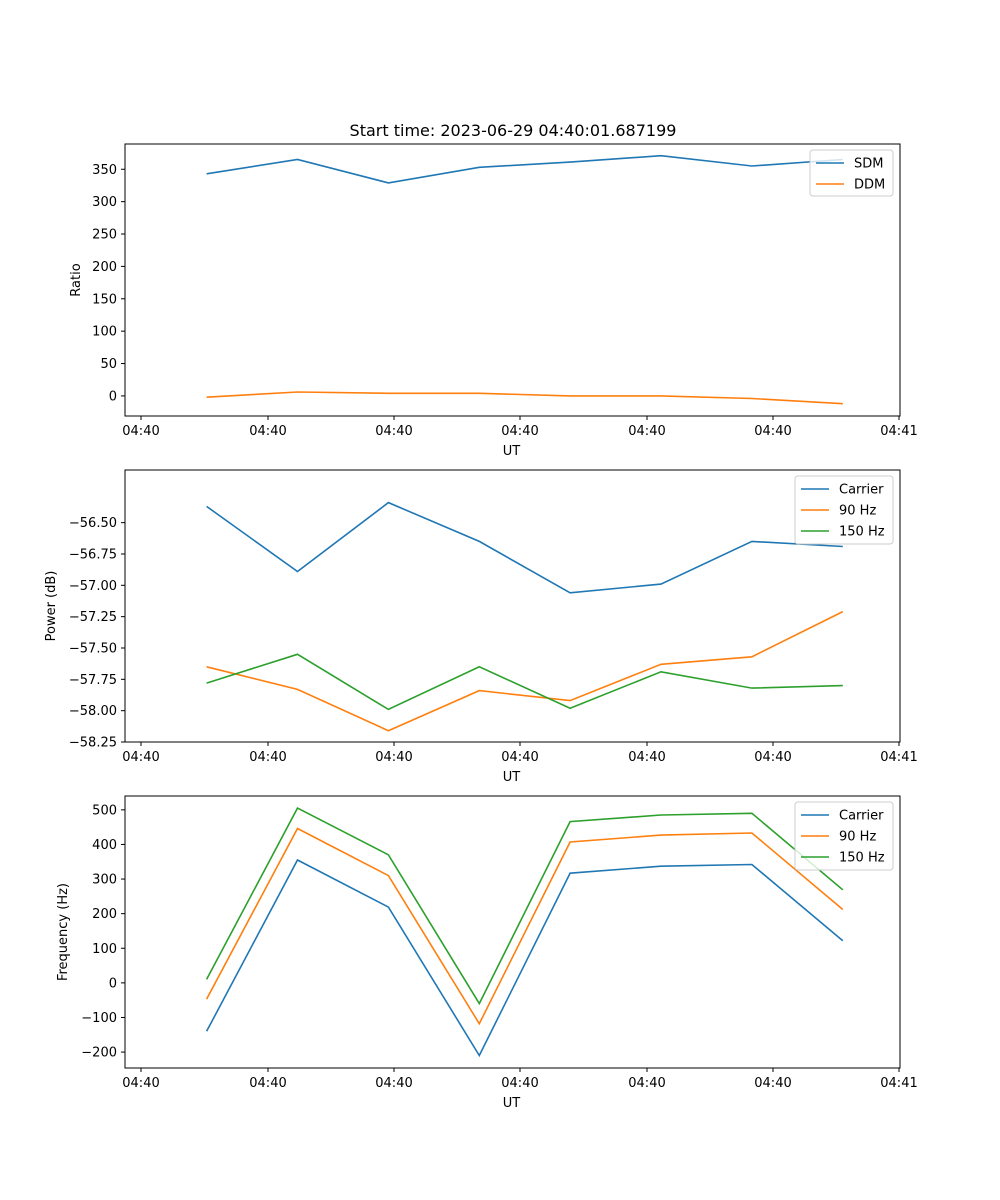 The height and width of the screenshot is (1200, 1000). Describe the element at coordinates (93, 743) in the screenshot. I see `y-tick-label: −58.25` at that location.